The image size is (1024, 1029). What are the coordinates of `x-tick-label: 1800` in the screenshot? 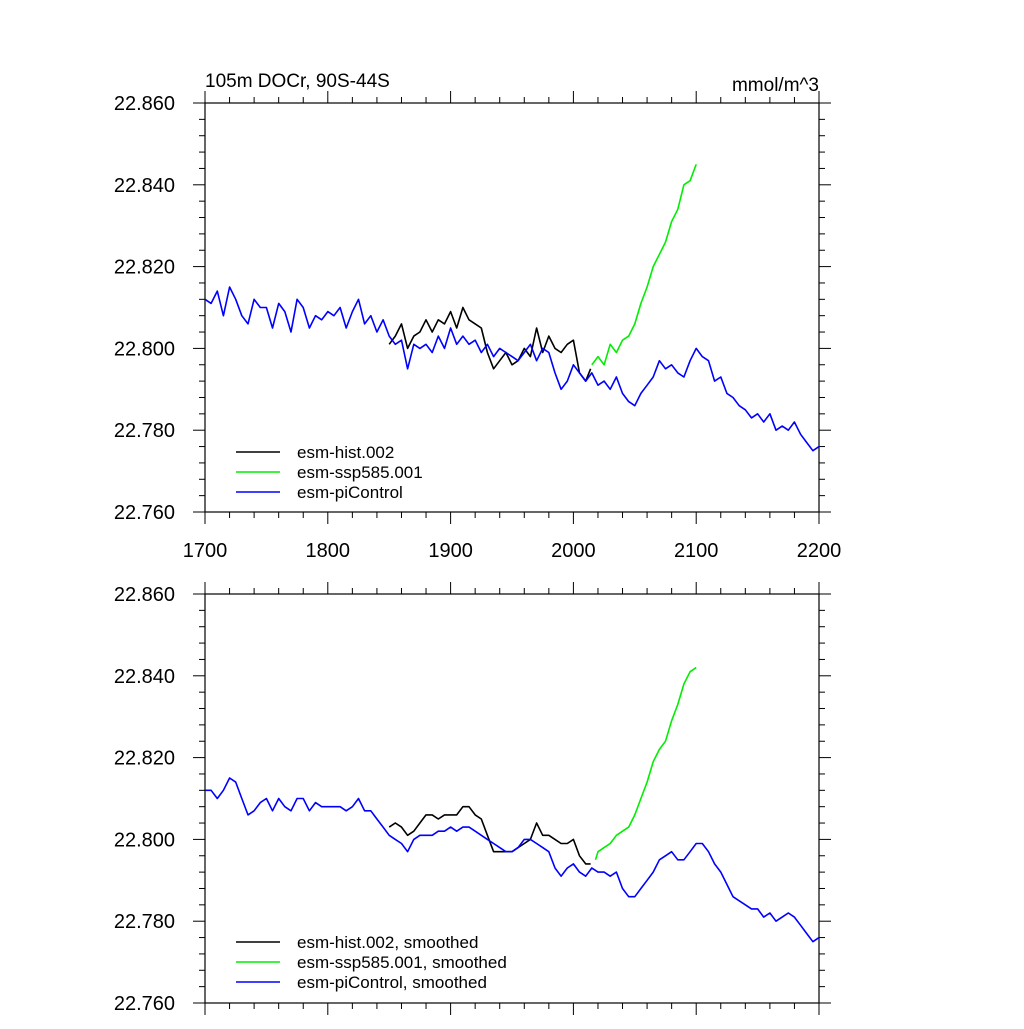 It's located at (328, 551).